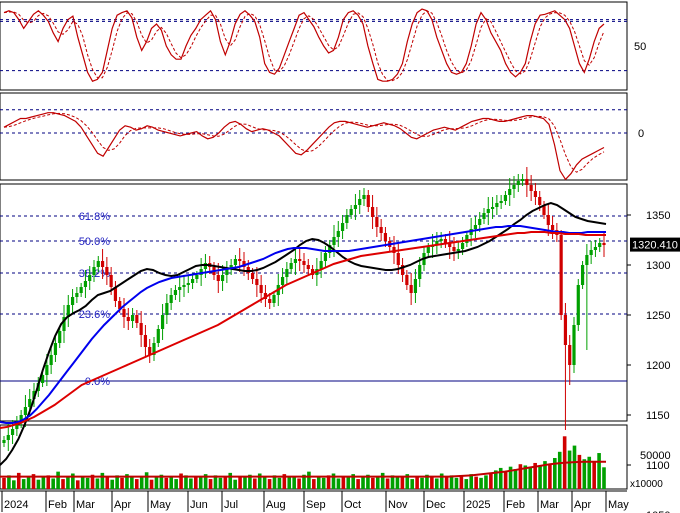 Image resolution: width=680 pixels, height=513 pixels. I want to click on panel-border, so click(314, 457).